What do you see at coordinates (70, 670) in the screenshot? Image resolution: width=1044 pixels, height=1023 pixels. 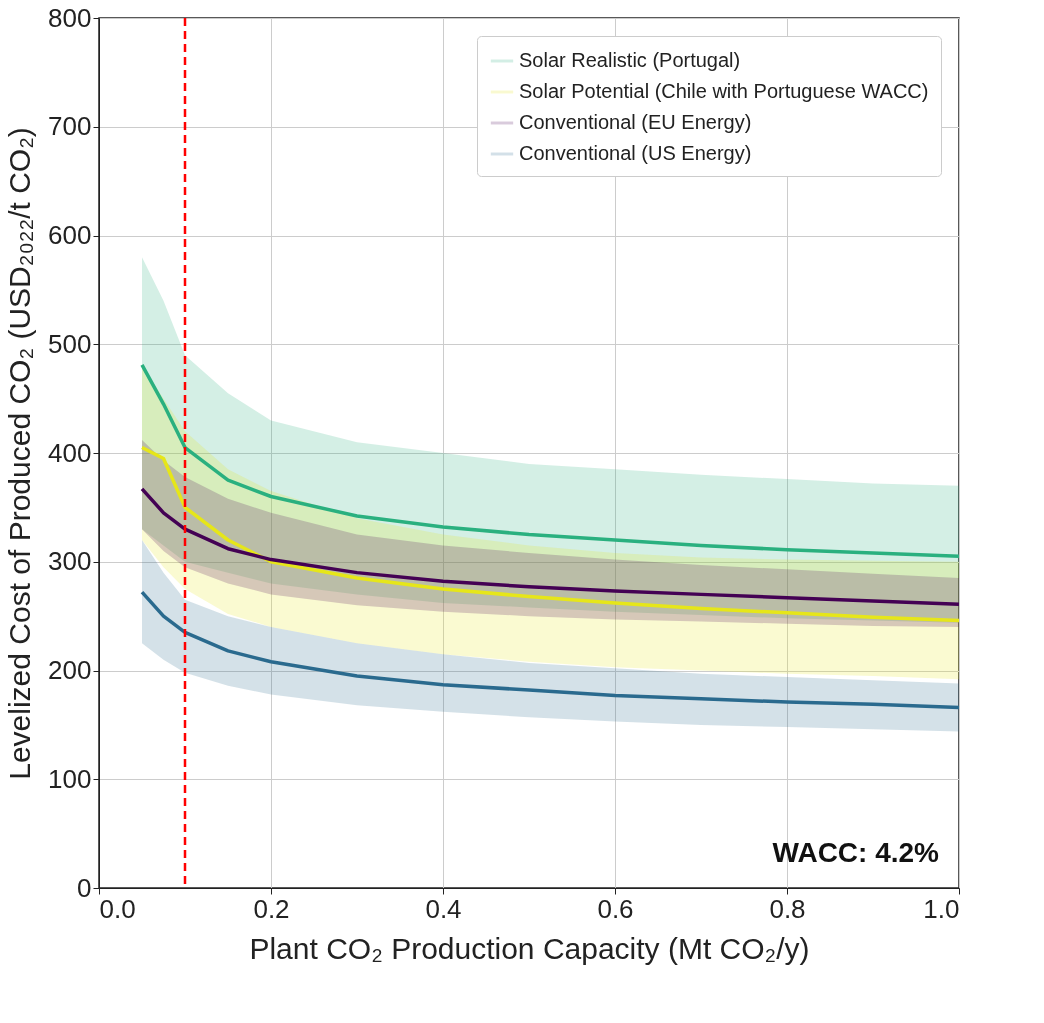 I see `y-tick-label: 200` at bounding box center [70, 670].